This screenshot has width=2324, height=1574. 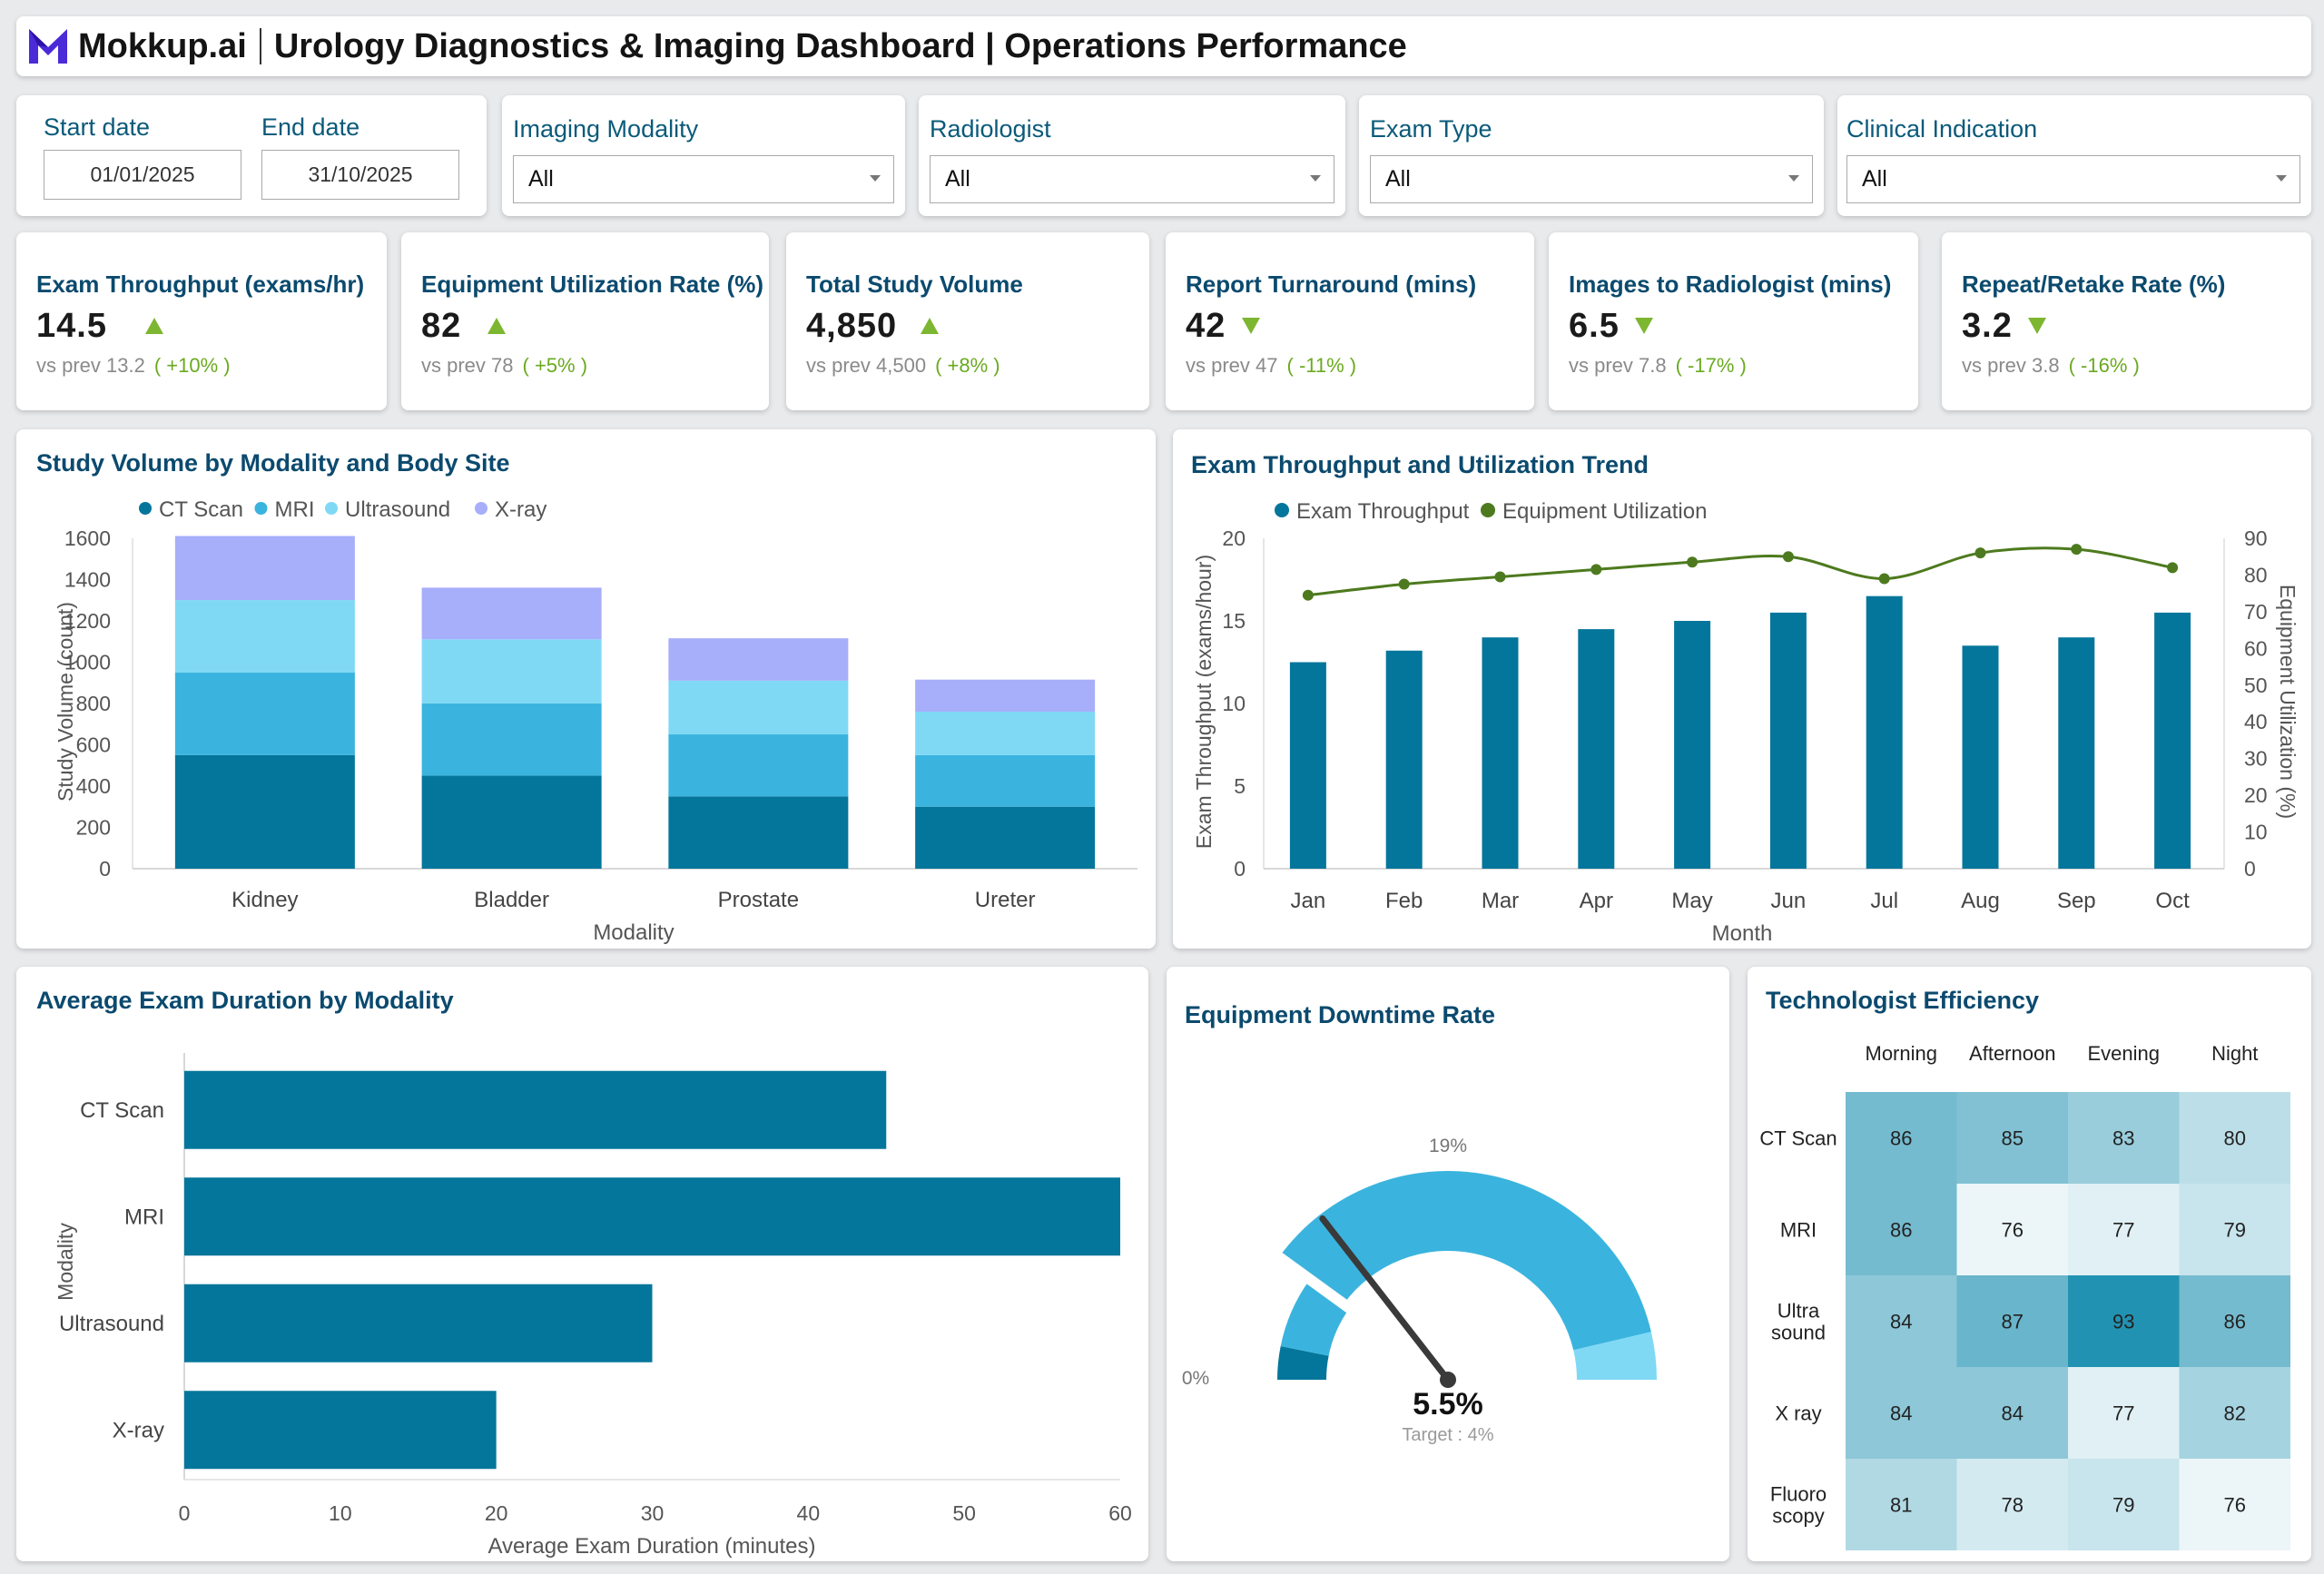 I want to click on y-tick-label: 15, so click(x=1234, y=621).